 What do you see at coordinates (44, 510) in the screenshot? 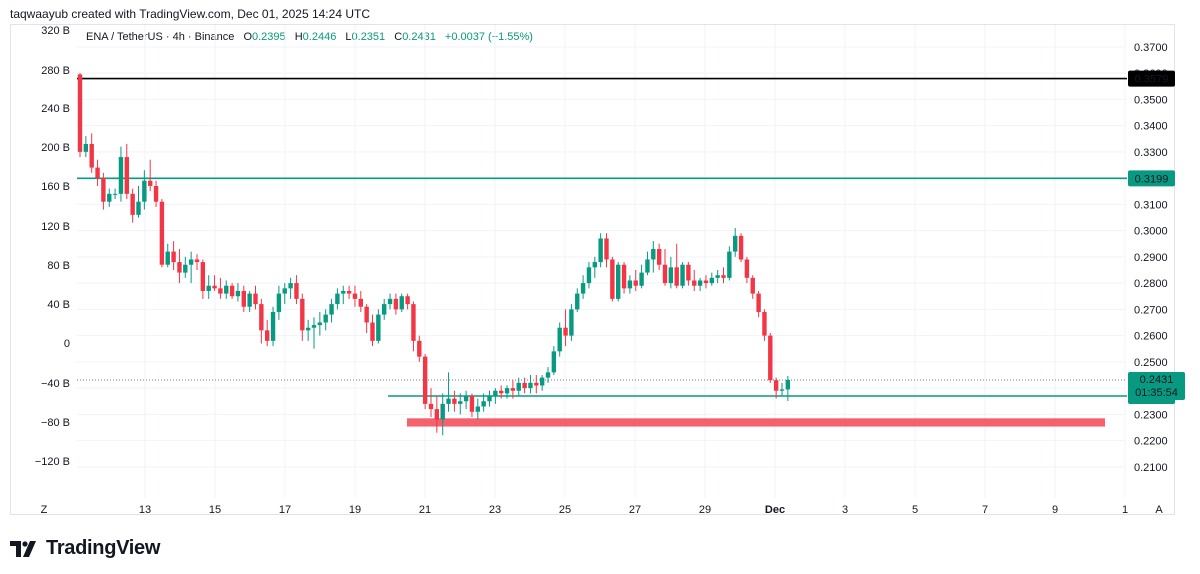
I see `timezone-toggle: Z` at bounding box center [44, 510].